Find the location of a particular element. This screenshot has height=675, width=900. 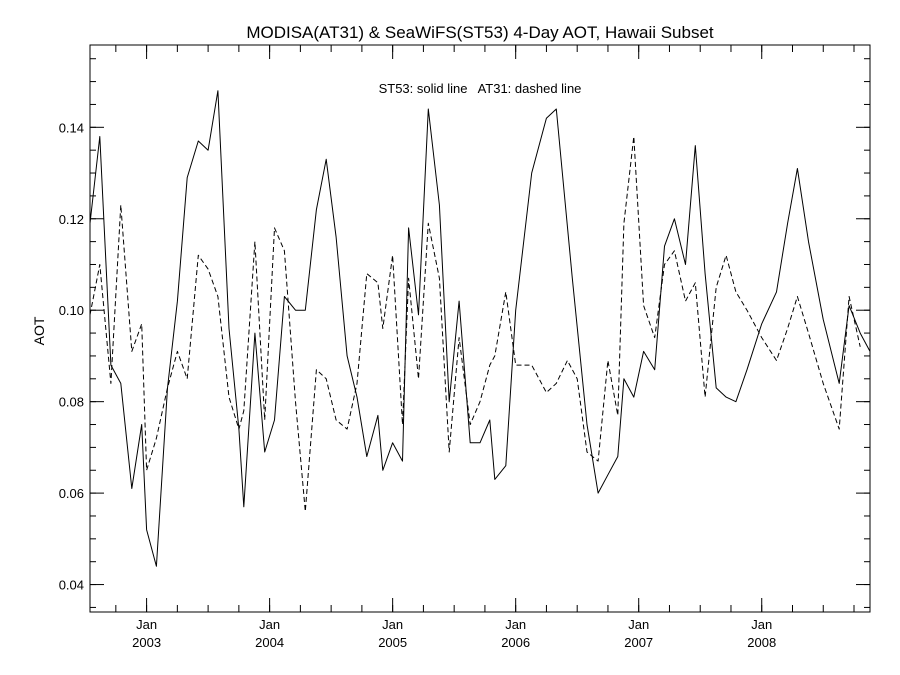

y-tick-label: 0.10 is located at coordinates (71, 310).